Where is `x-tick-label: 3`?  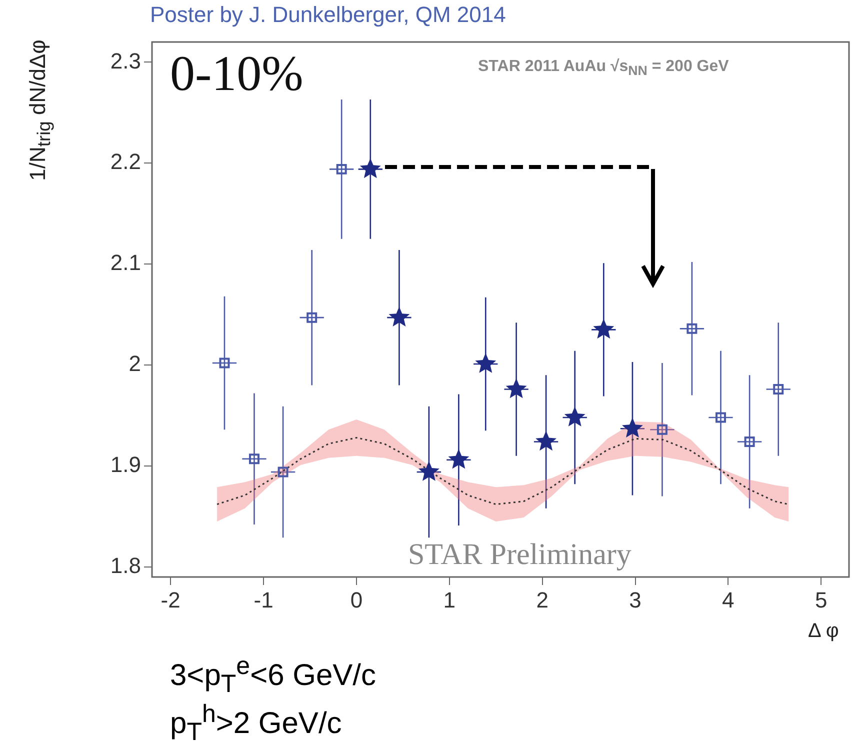 x-tick-label: 3 is located at coordinates (635, 599).